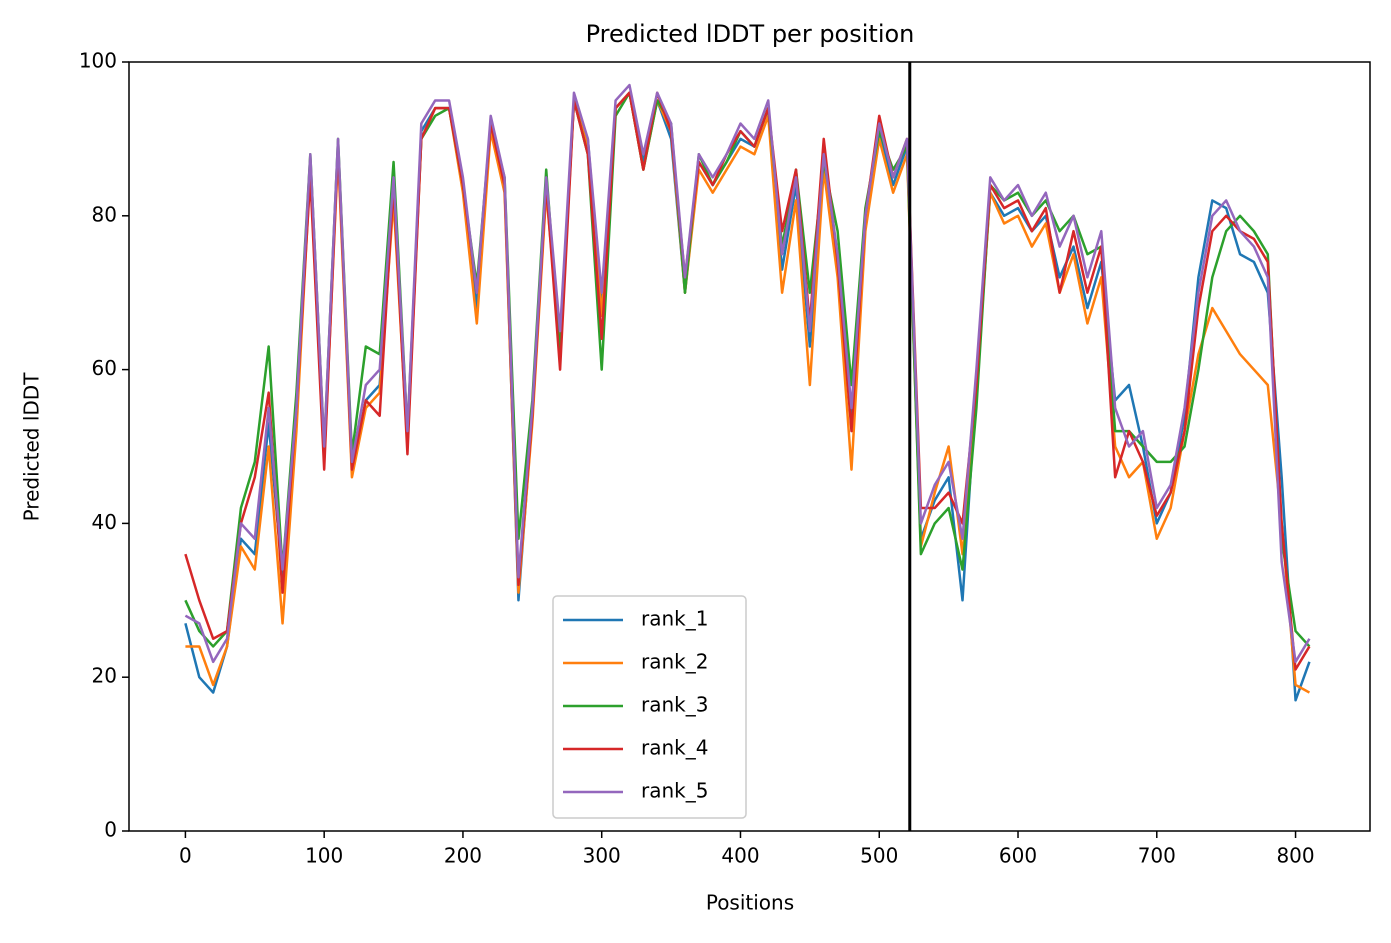 The width and height of the screenshot is (1391, 943). I want to click on legend-label: rank_2, so click(674, 662).